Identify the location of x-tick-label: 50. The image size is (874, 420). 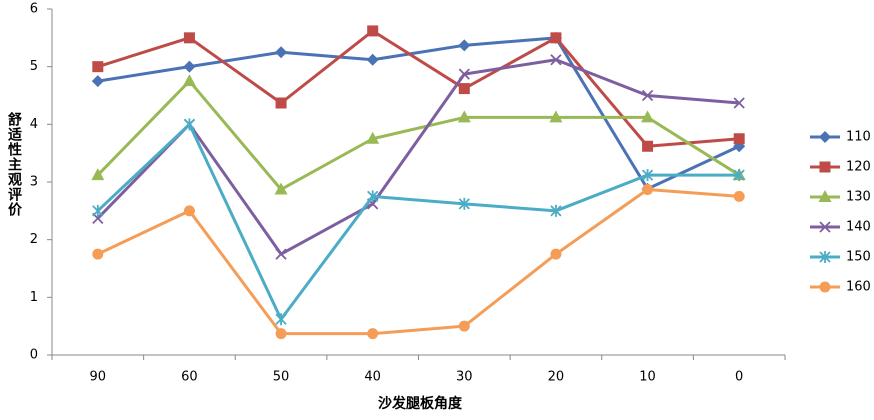
(281, 377).